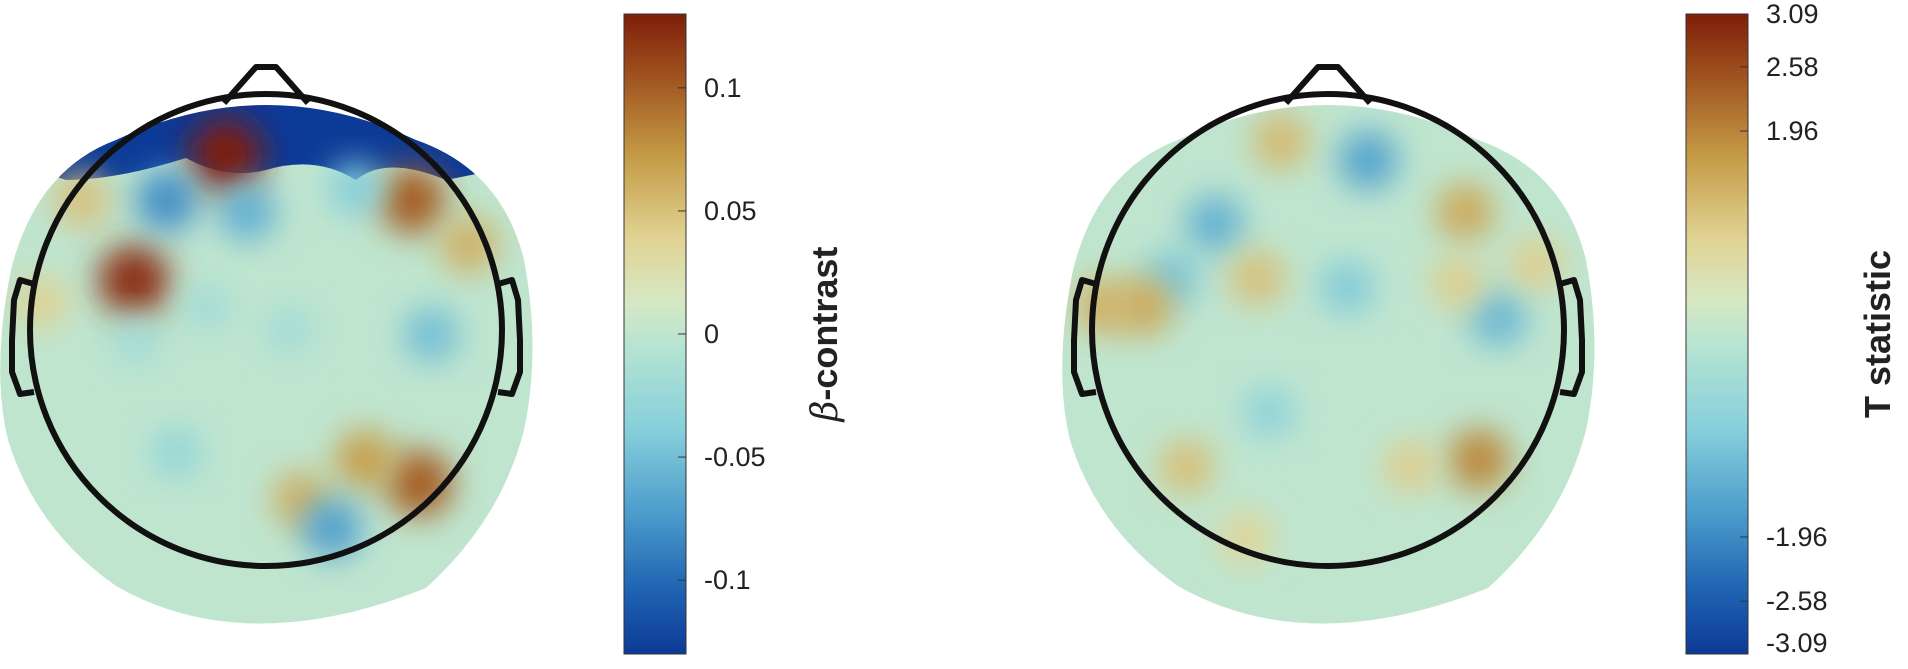 Image resolution: width=1908 pixels, height=669 pixels. I want to click on beta-symbol: β, so click(825, 412).